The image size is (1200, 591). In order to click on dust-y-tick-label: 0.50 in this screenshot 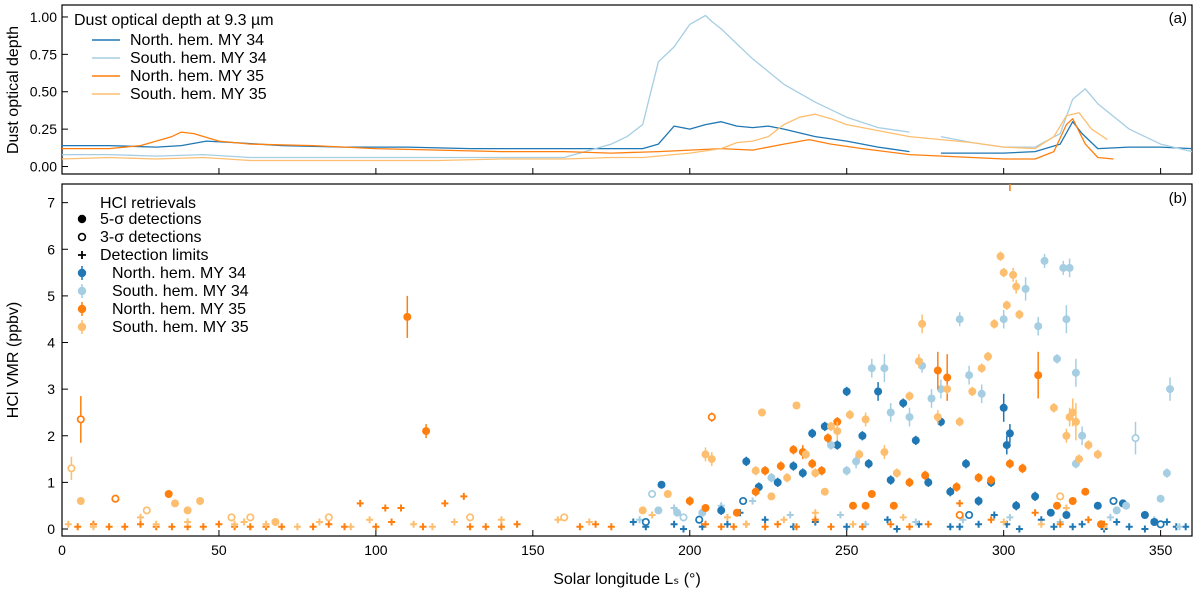, I will do `click(43, 92)`.